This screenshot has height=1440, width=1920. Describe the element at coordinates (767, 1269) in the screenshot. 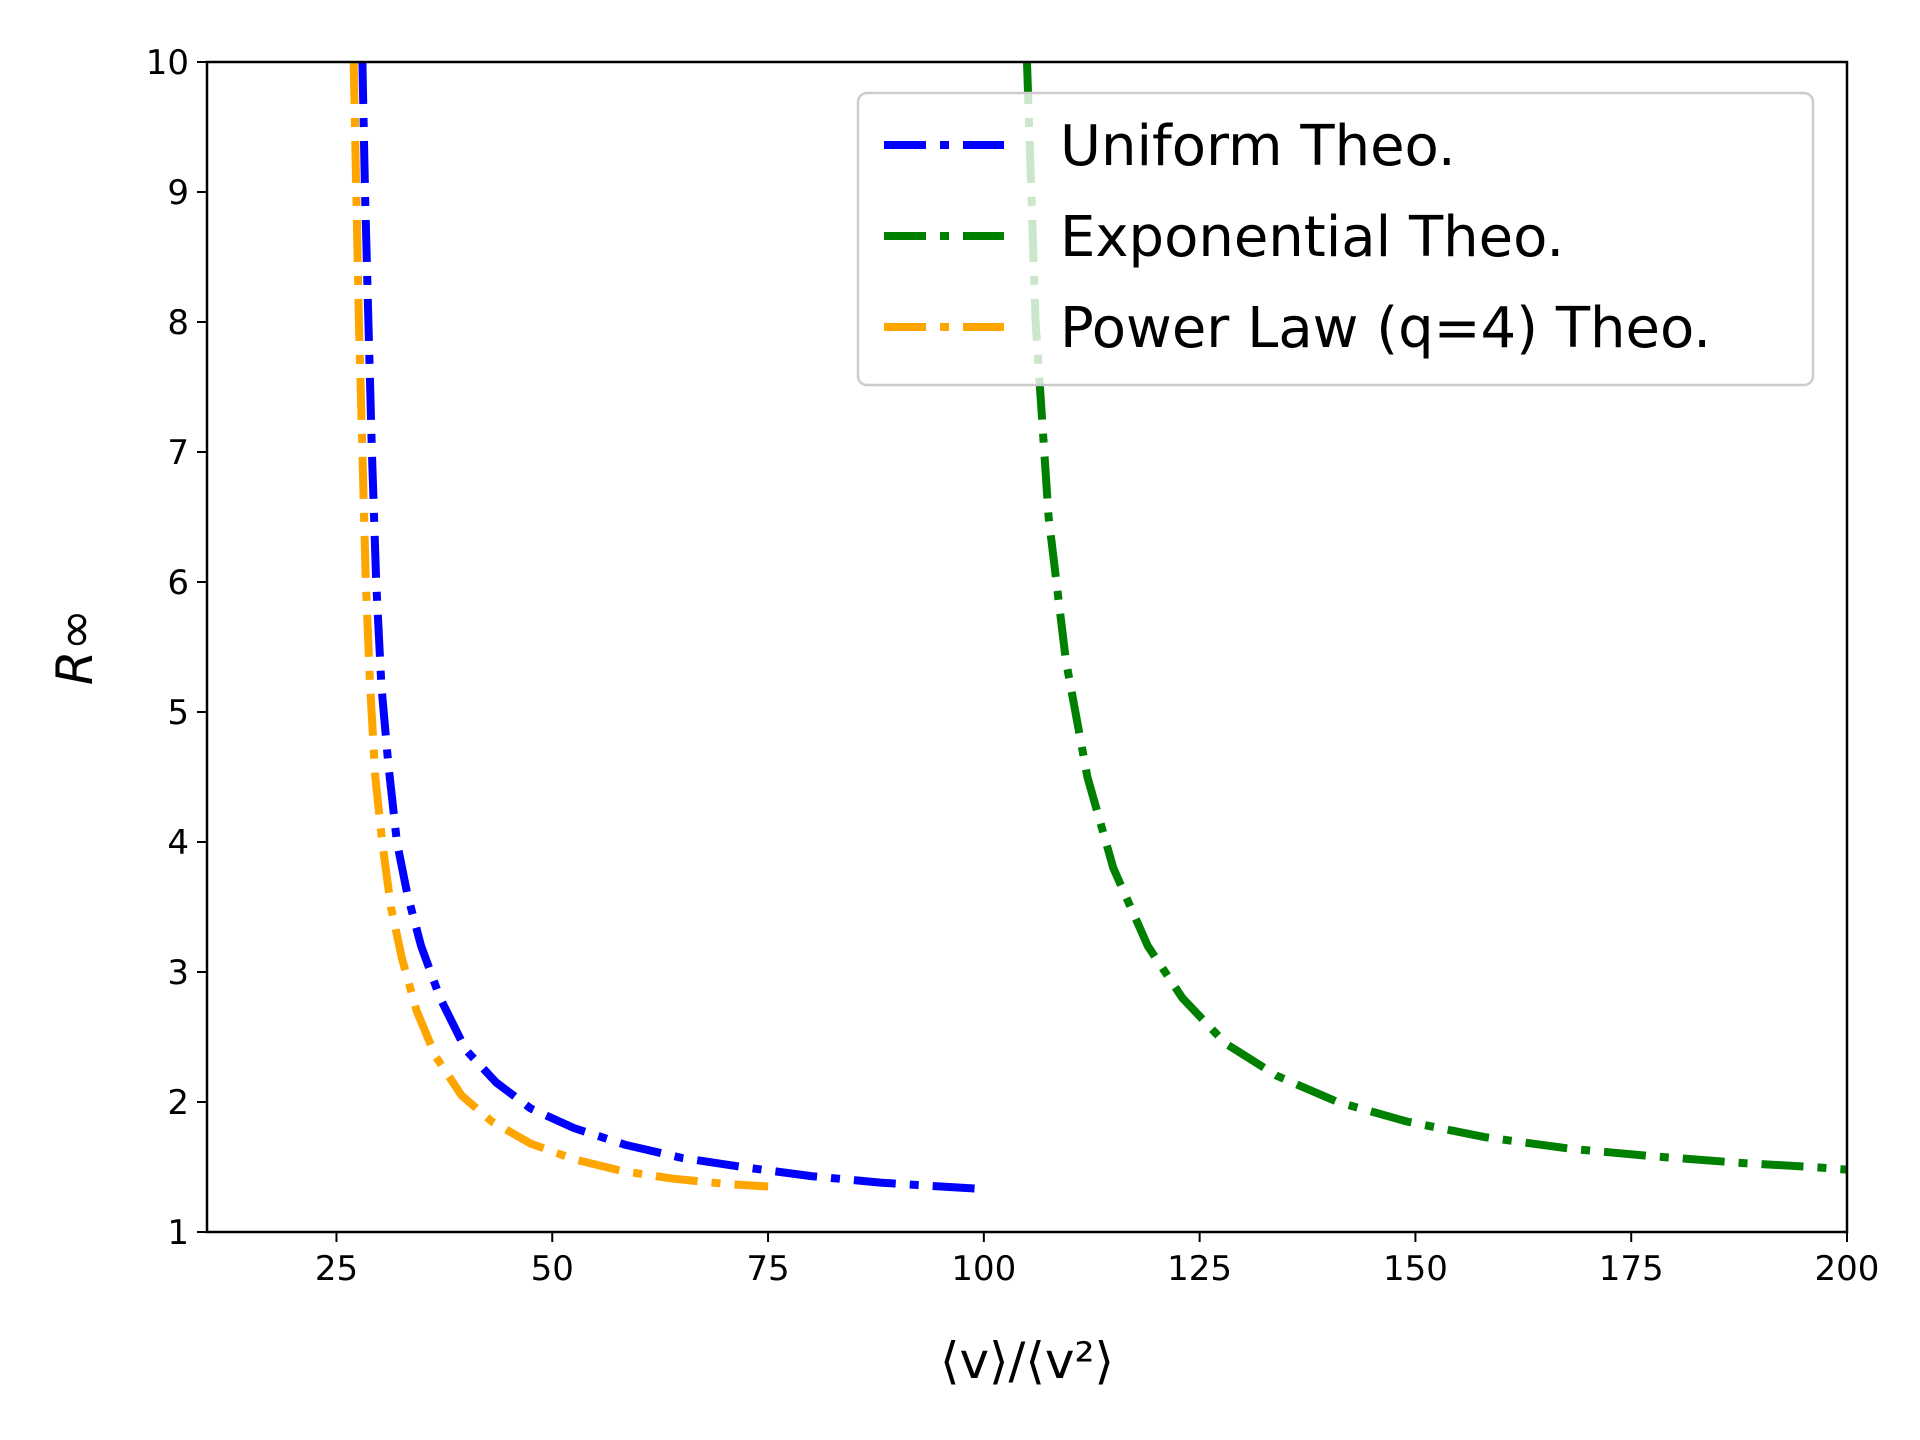

I see `x-tick-label: 75` at that location.